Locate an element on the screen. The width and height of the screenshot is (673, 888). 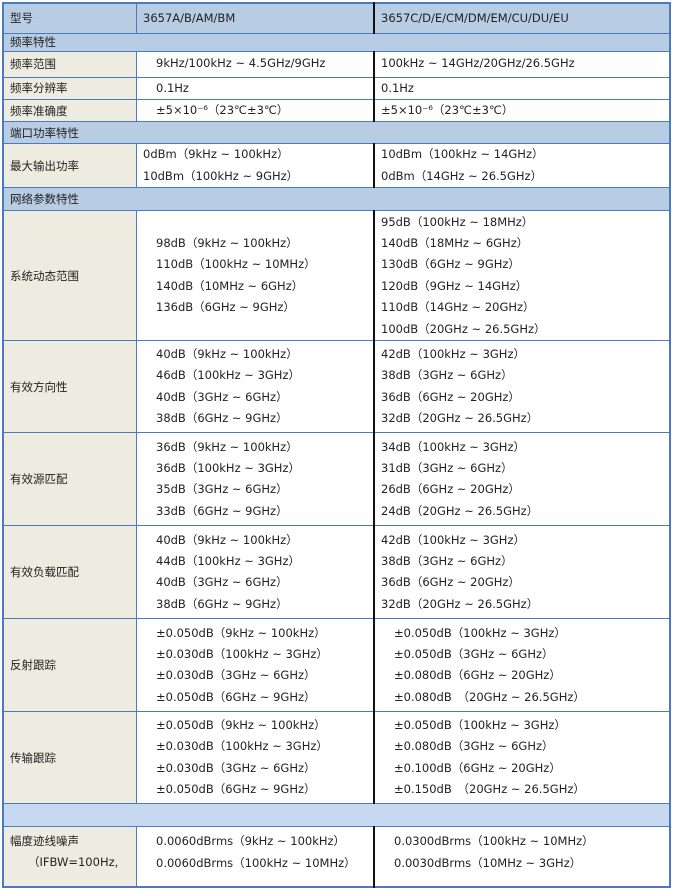
spec-value-line: 10dBm（100kHz ~ 14GHz） is located at coordinates (462, 154).